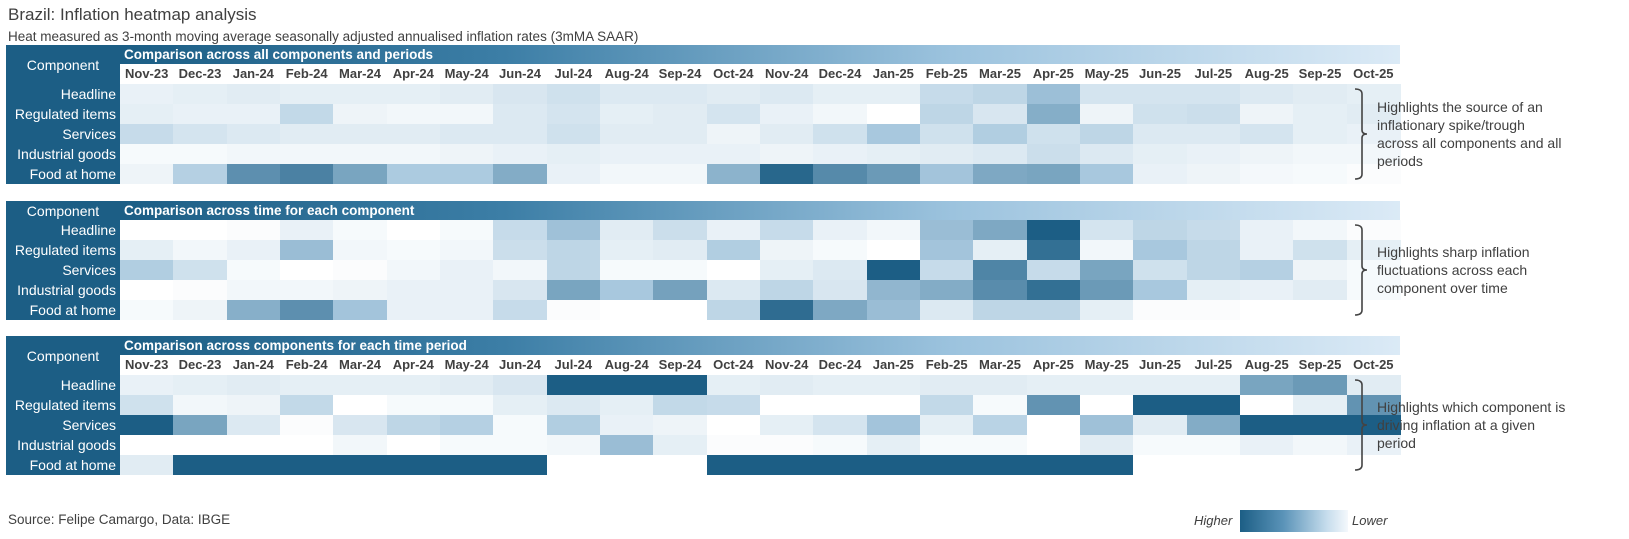 This screenshot has height=539, width=1629. What do you see at coordinates (1266, 364) in the screenshot?
I see `month-label: Aug-25` at bounding box center [1266, 364].